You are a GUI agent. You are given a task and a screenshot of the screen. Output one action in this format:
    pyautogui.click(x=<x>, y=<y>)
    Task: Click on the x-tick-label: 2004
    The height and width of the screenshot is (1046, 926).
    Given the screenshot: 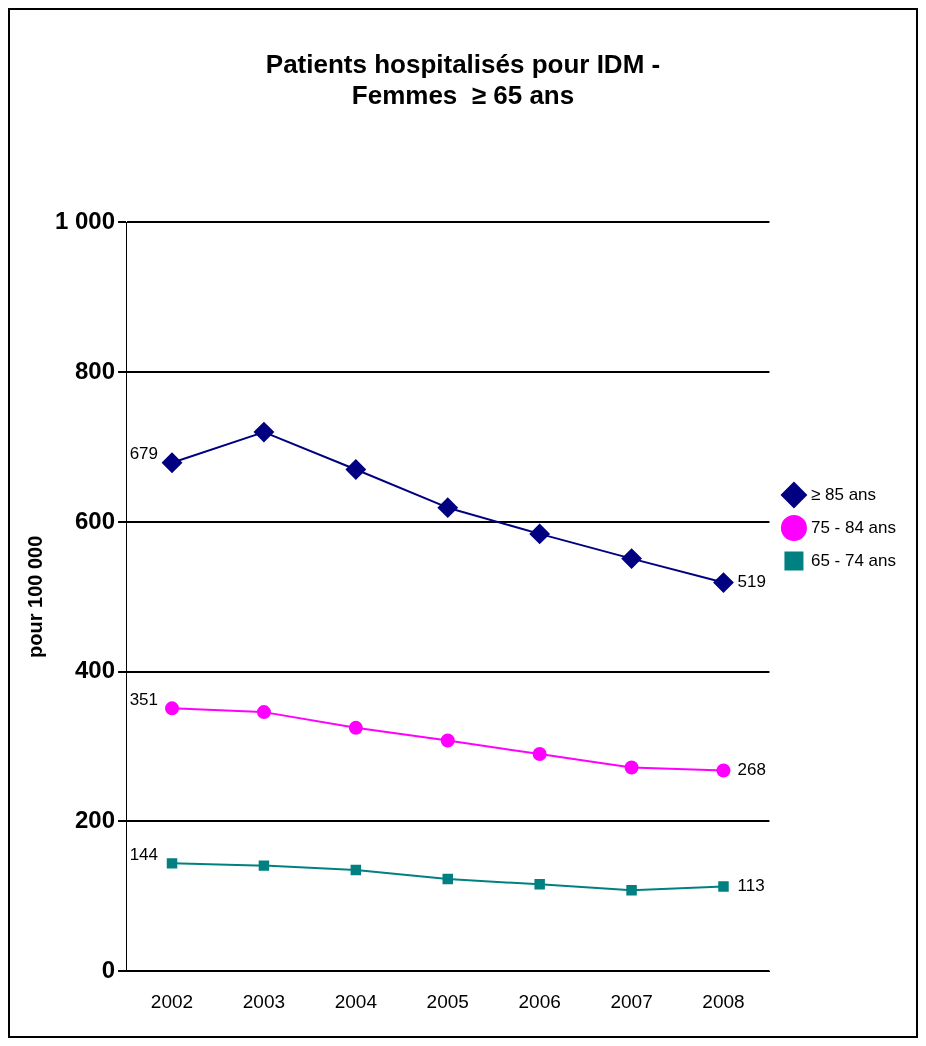 What is the action you would take?
    pyautogui.click(x=356, y=1001)
    